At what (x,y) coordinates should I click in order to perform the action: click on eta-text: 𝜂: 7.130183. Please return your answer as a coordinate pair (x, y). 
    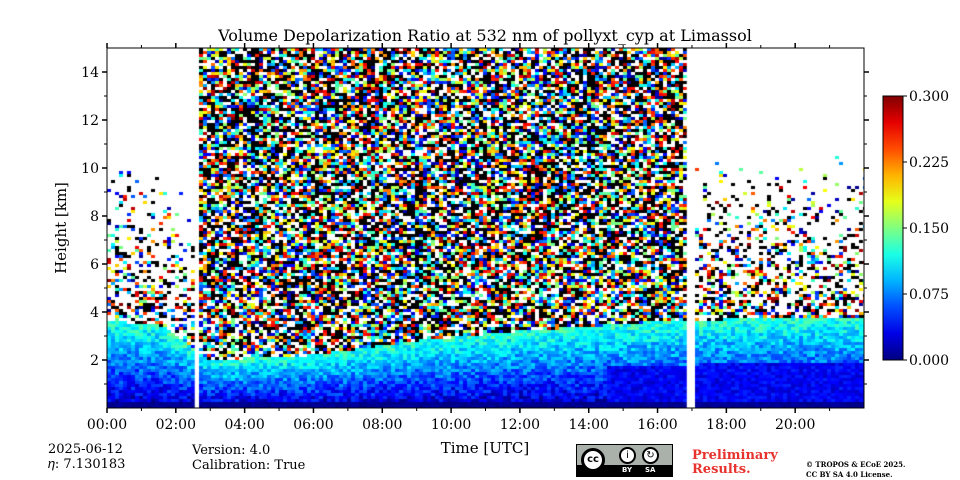
    Looking at the image, I should click on (87, 464).